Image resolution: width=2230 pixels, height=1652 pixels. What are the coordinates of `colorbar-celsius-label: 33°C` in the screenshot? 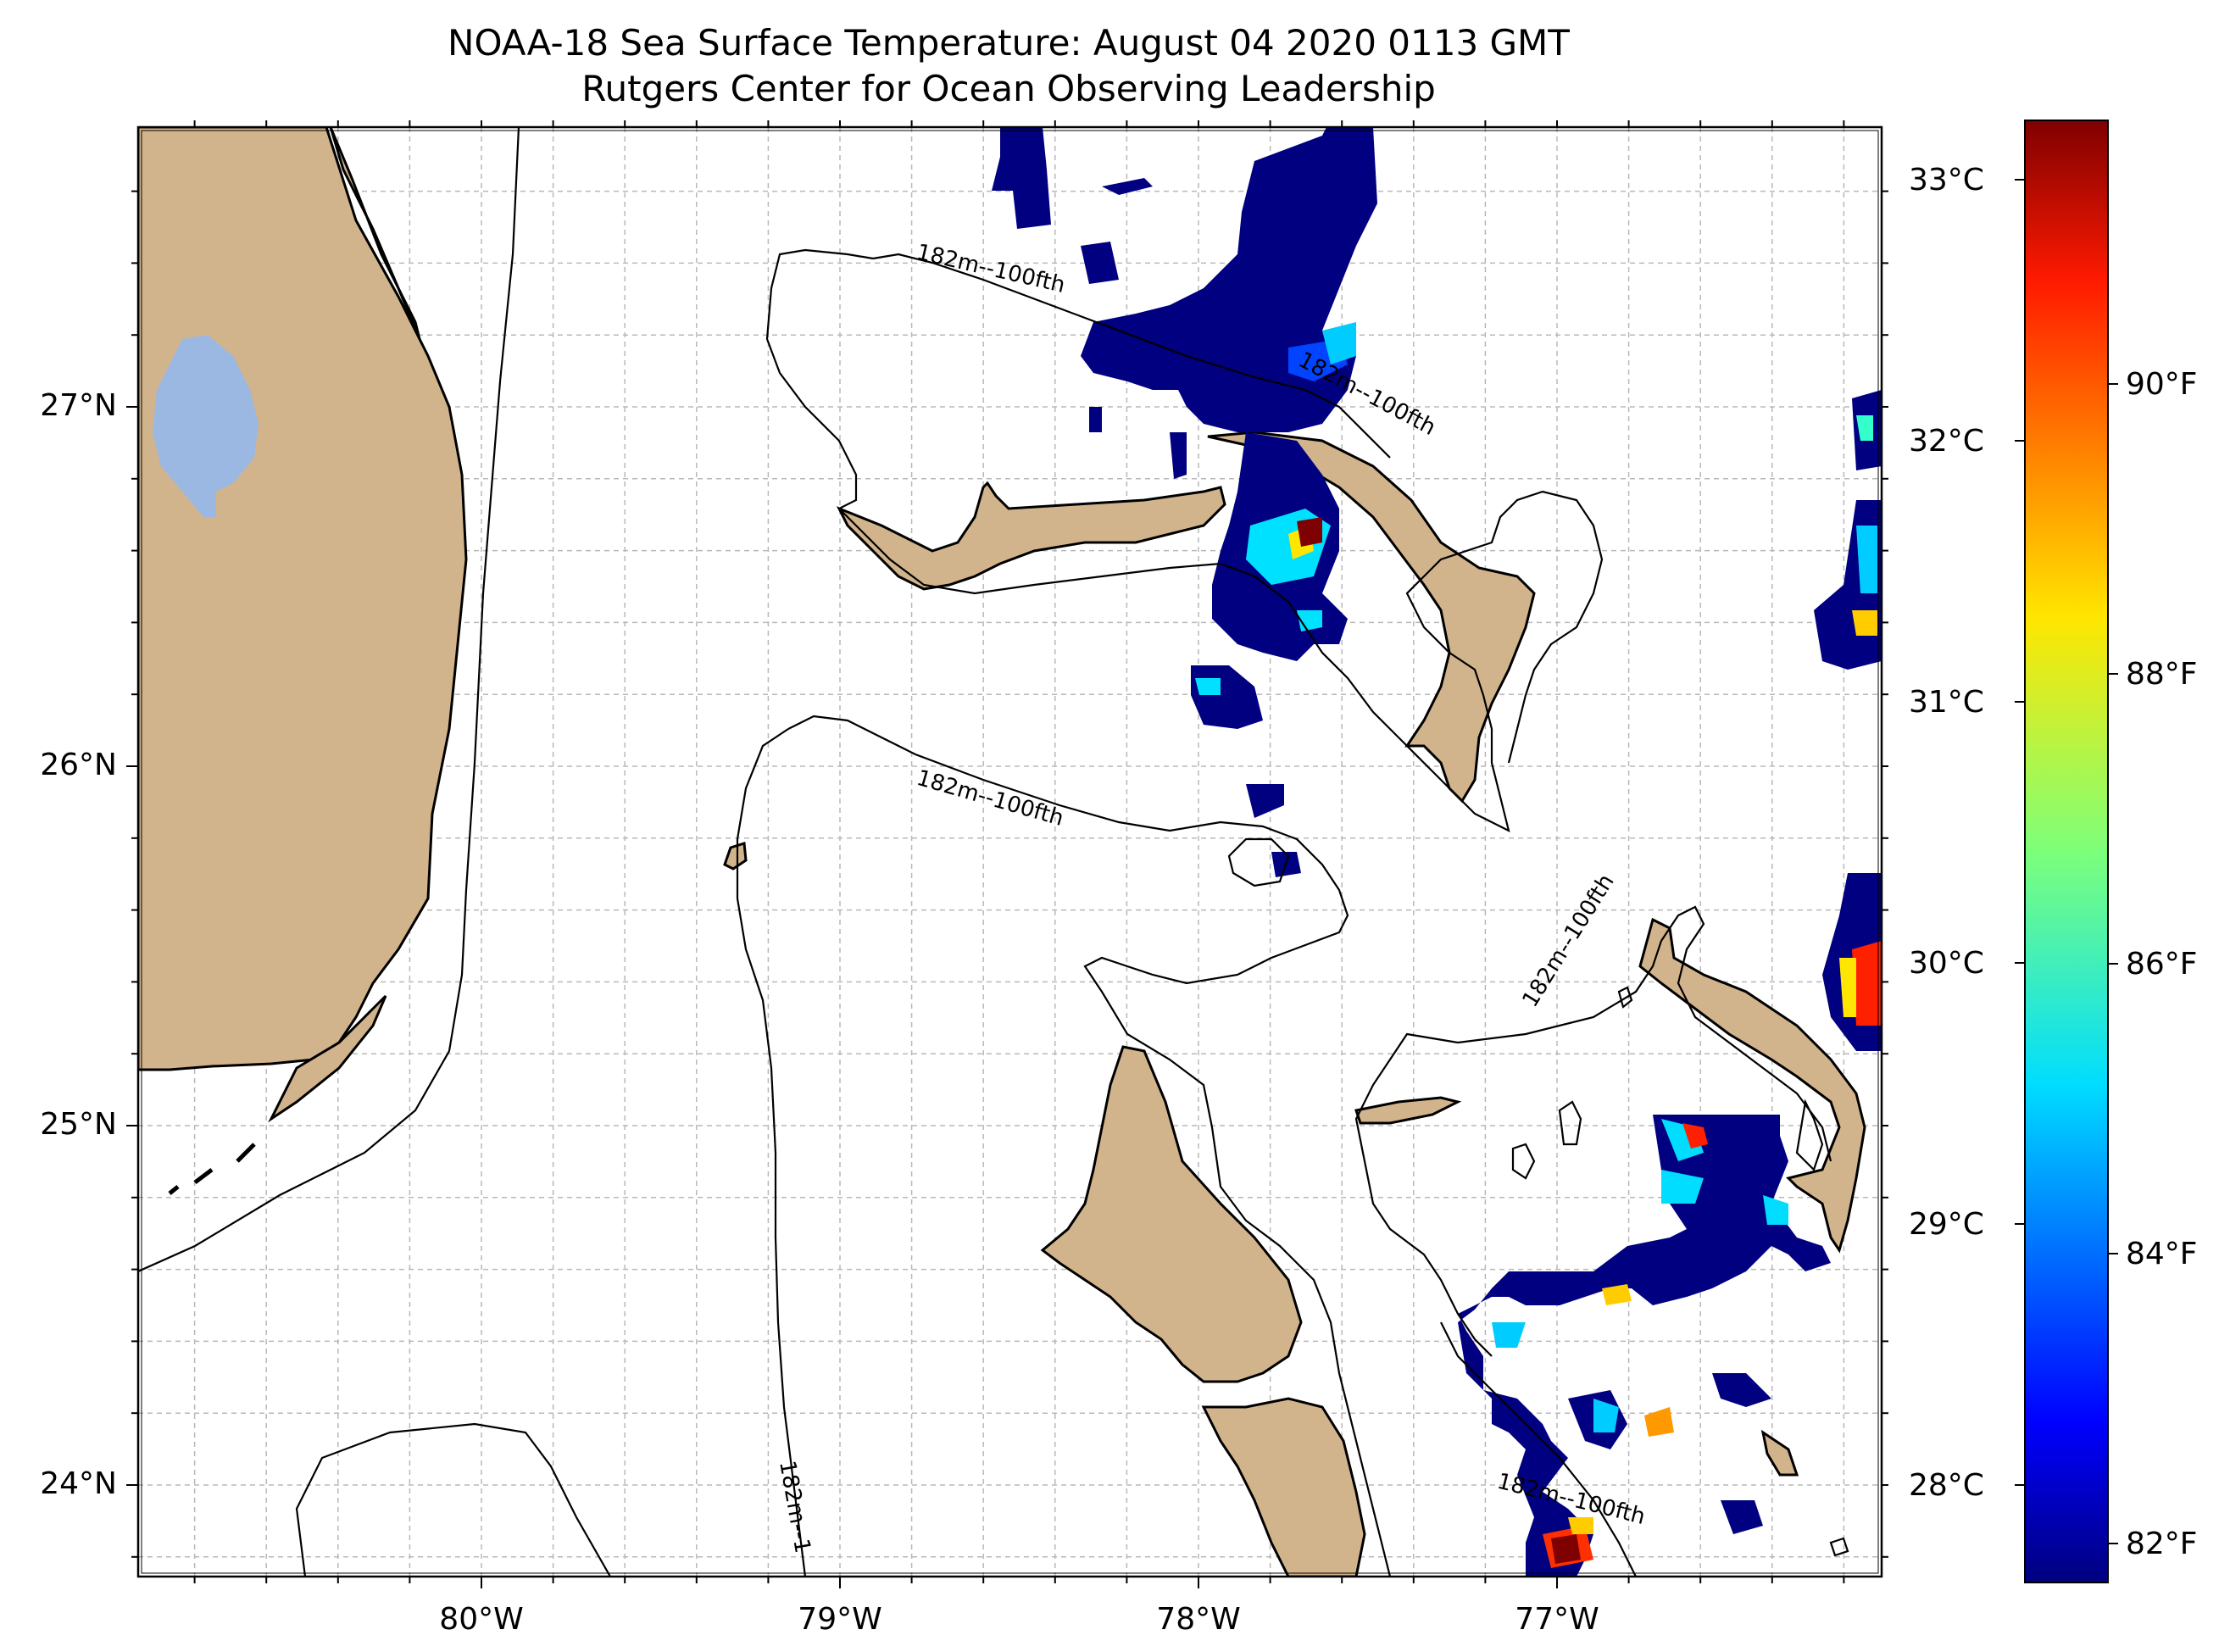 It's located at (1946, 180).